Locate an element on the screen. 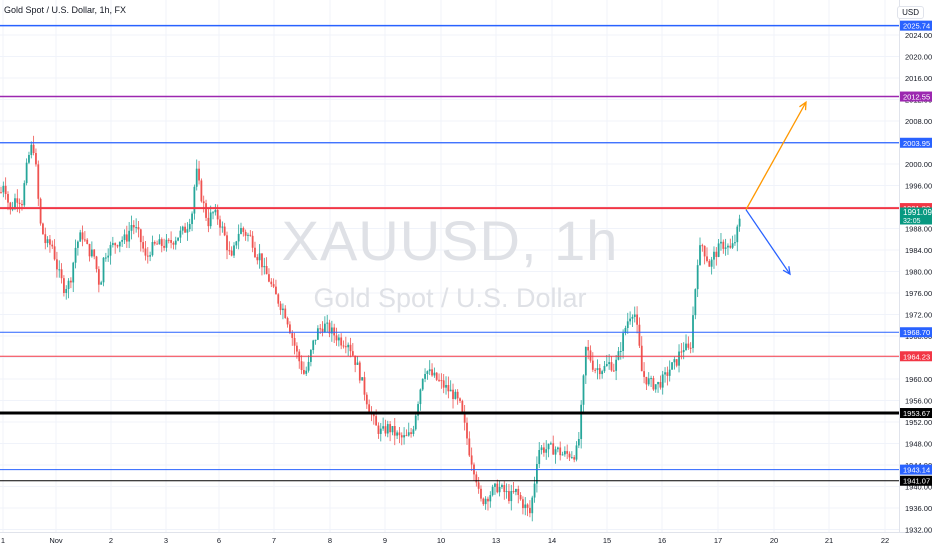  level-badge-label: 1943.14 is located at coordinates (916, 470).